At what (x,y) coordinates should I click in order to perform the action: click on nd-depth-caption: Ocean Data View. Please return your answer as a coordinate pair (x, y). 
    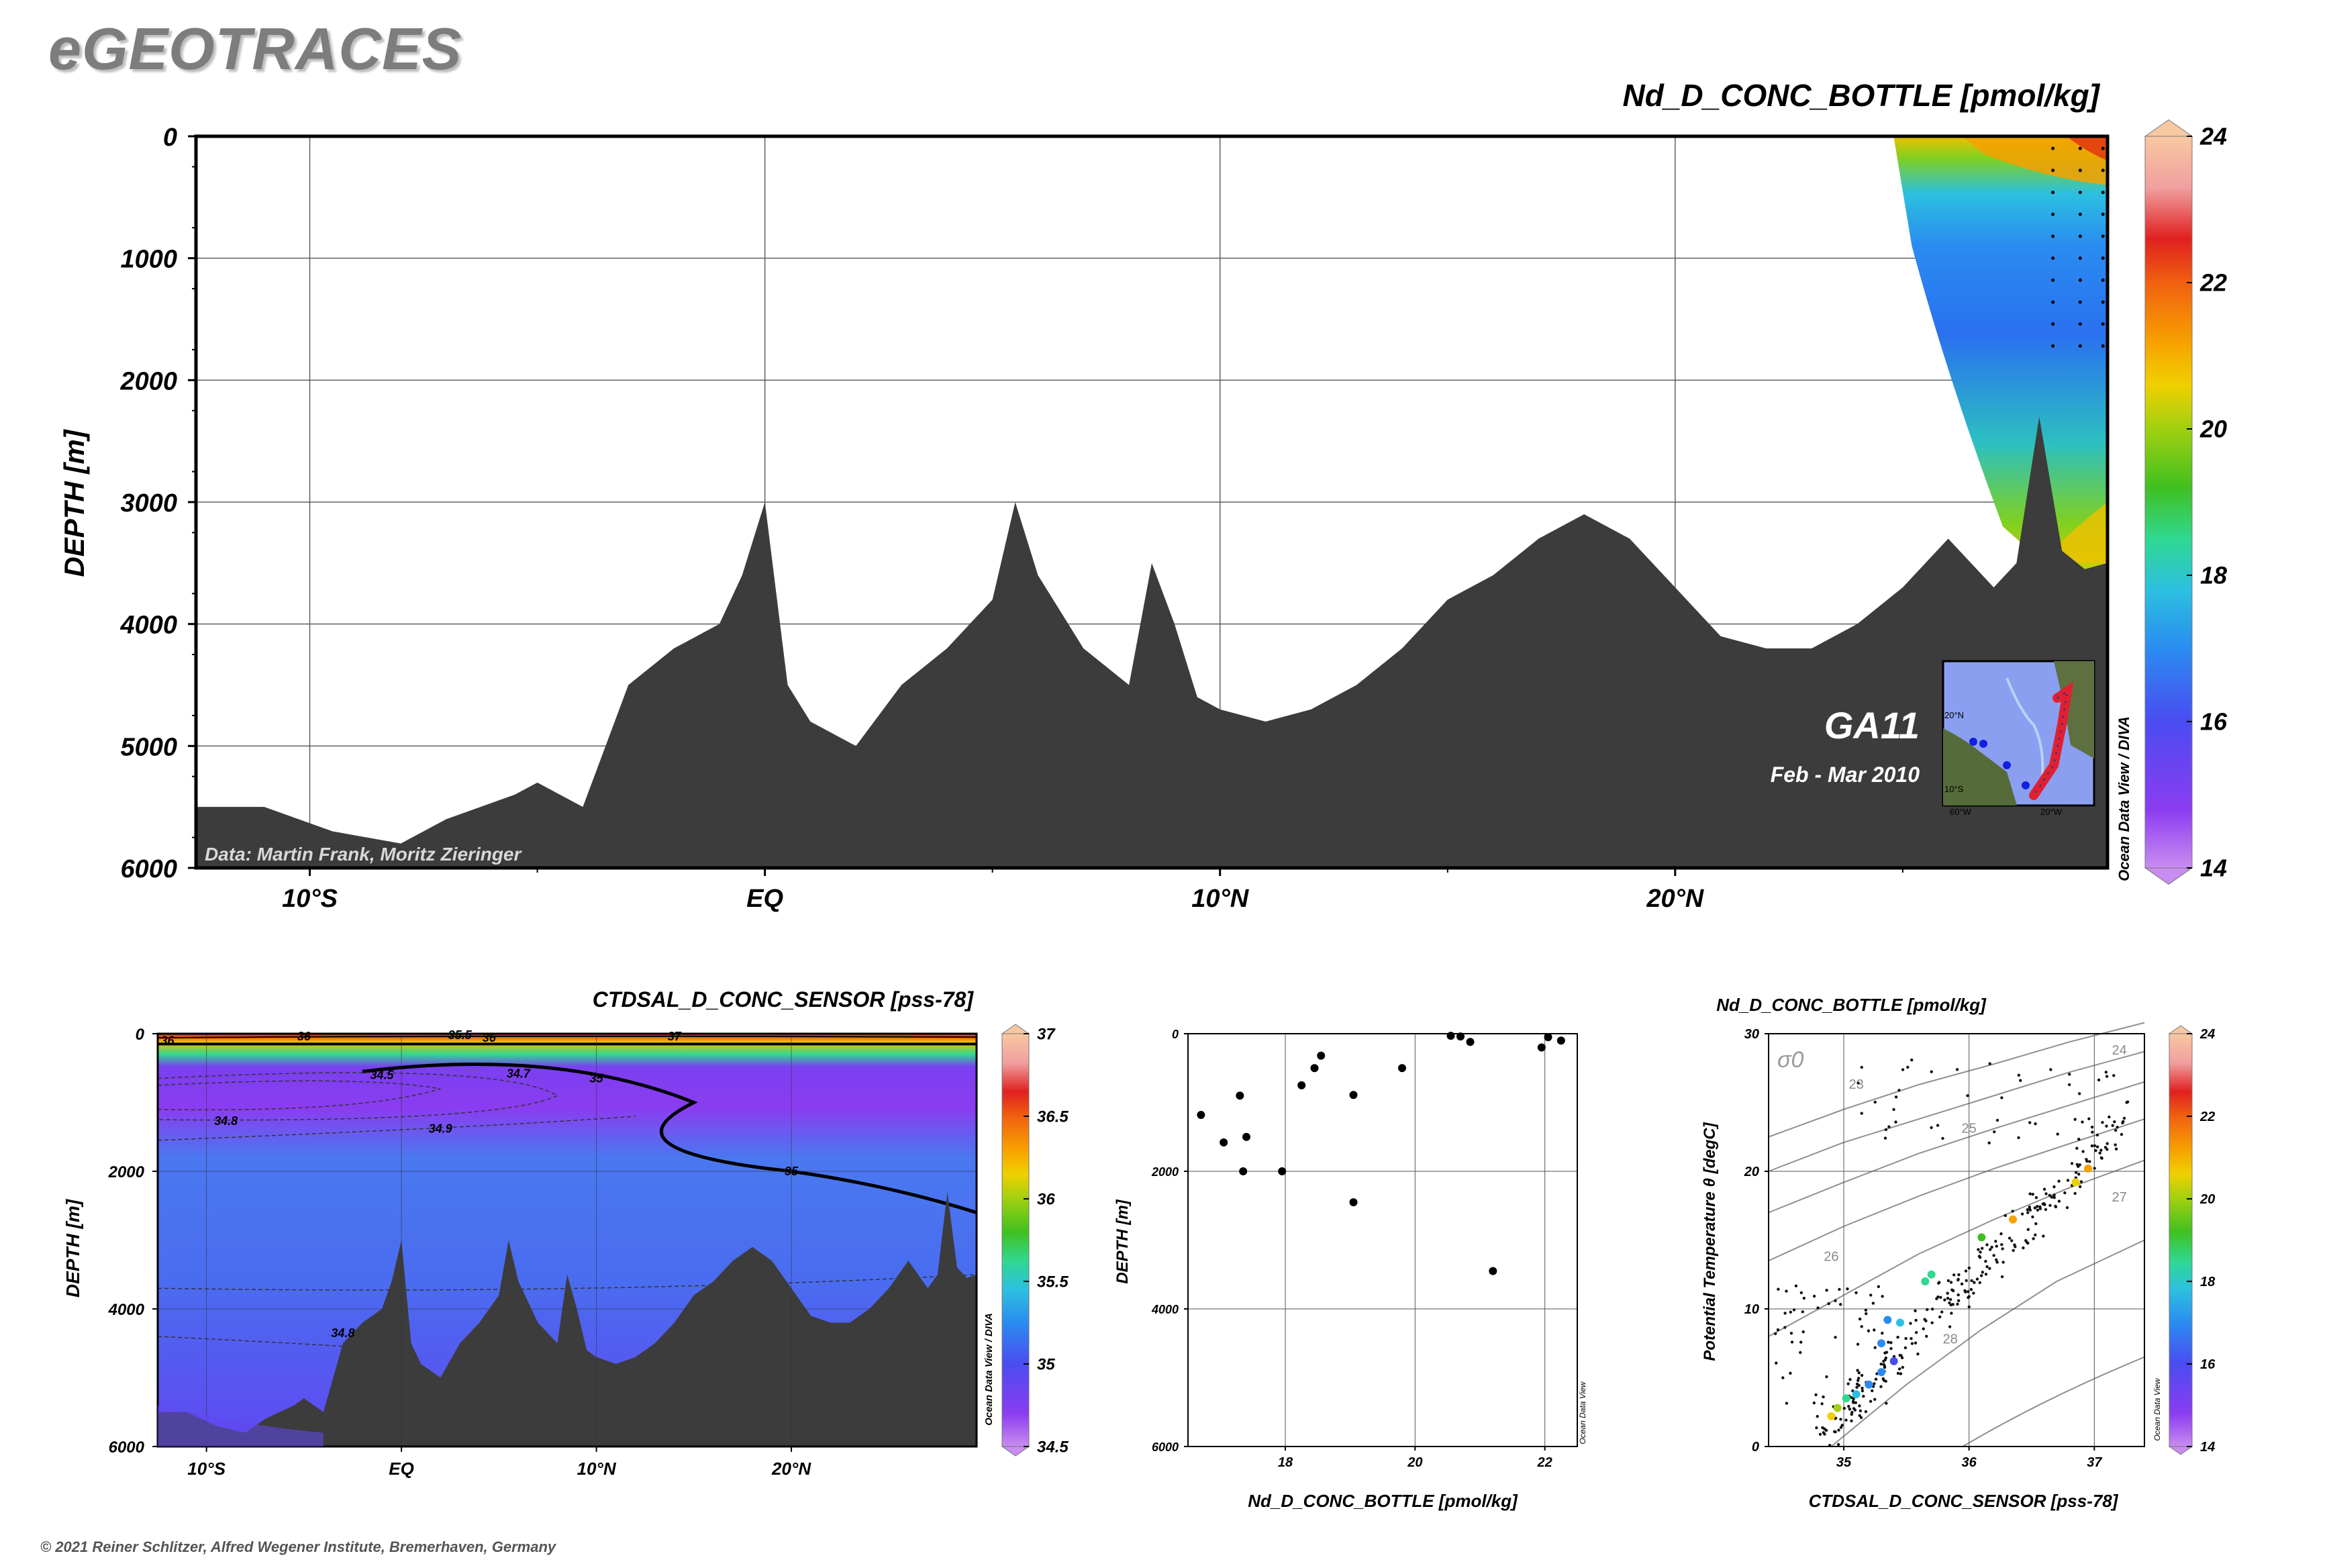
    Looking at the image, I should click on (1582, 1412).